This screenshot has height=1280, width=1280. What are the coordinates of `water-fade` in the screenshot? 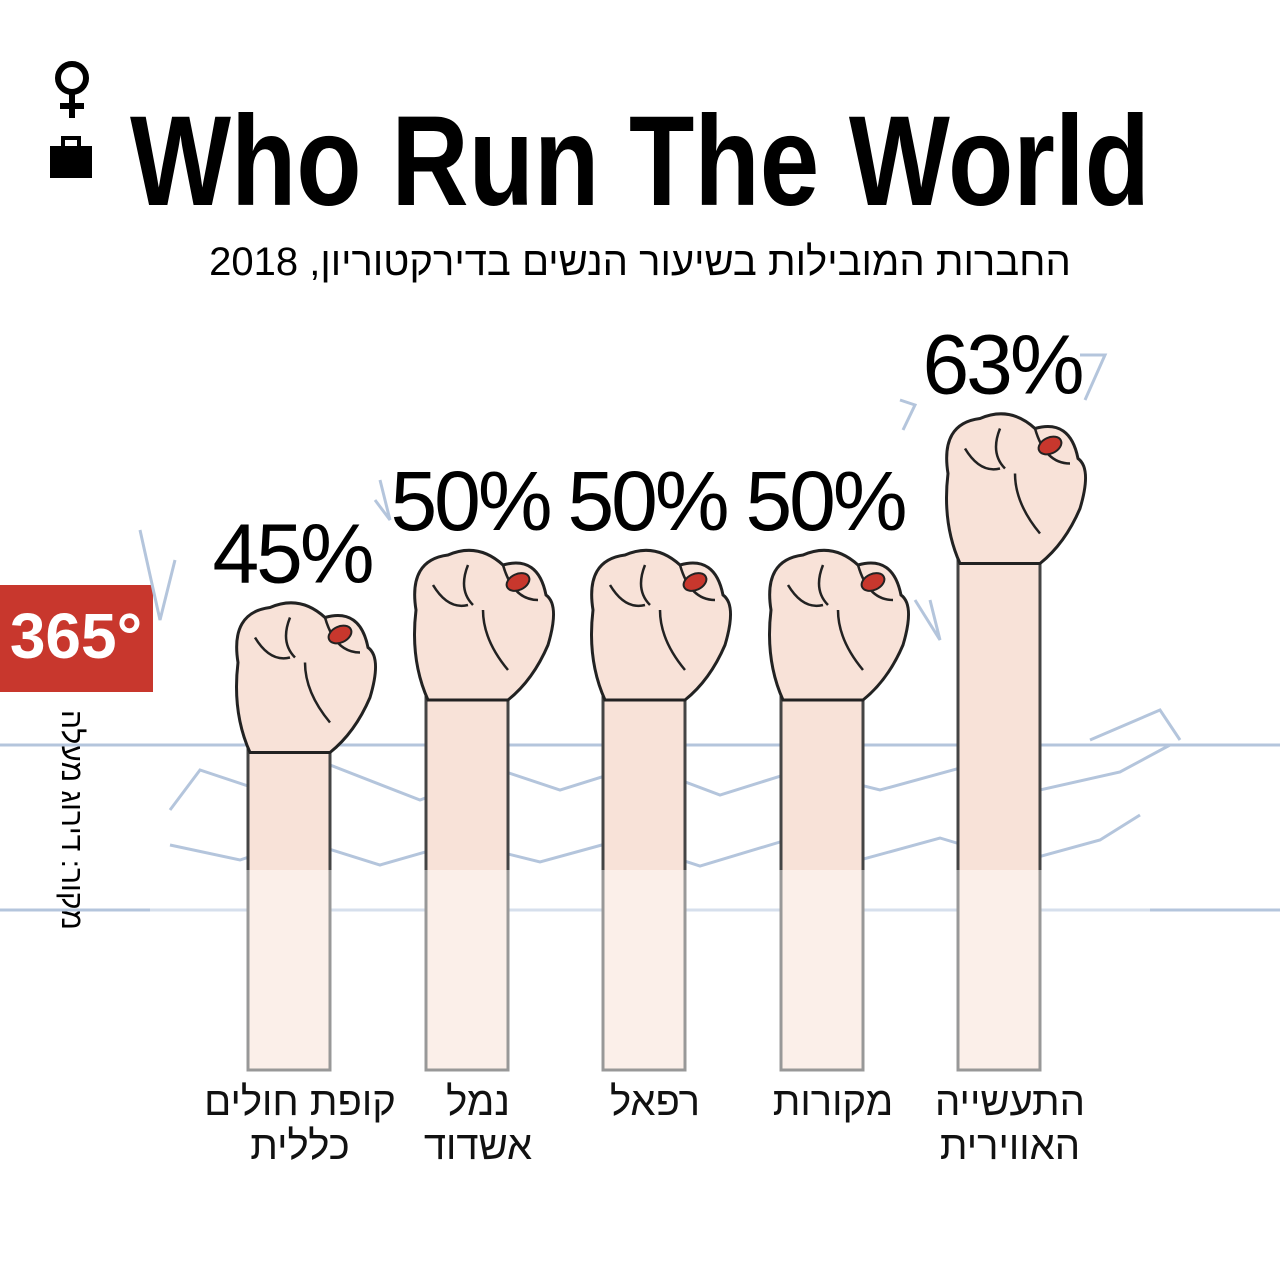 It's located at (650, 972).